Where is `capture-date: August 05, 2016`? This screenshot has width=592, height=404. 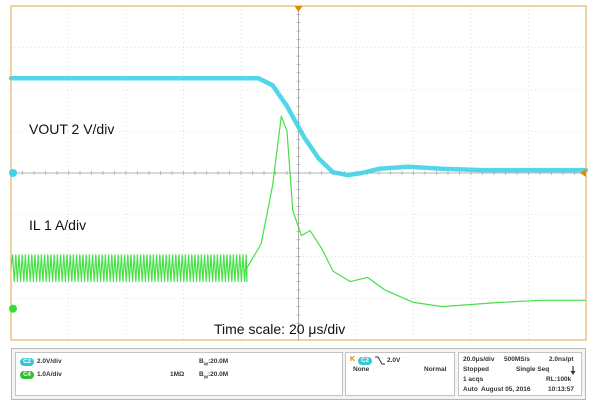 capture-date: August 05, 2016 is located at coordinates (506, 389).